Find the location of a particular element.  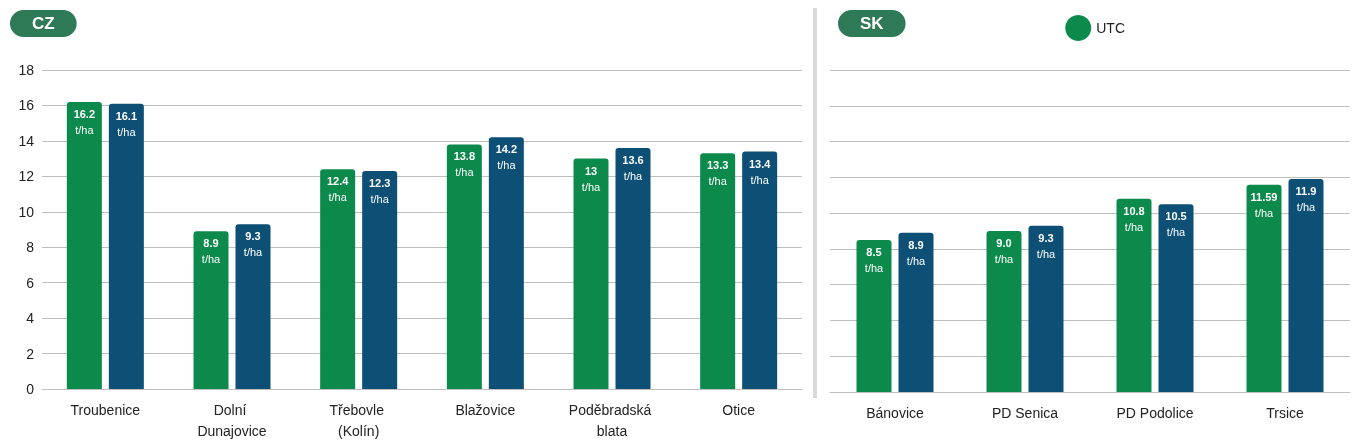

chart-title: CZ is located at coordinates (43, 23).